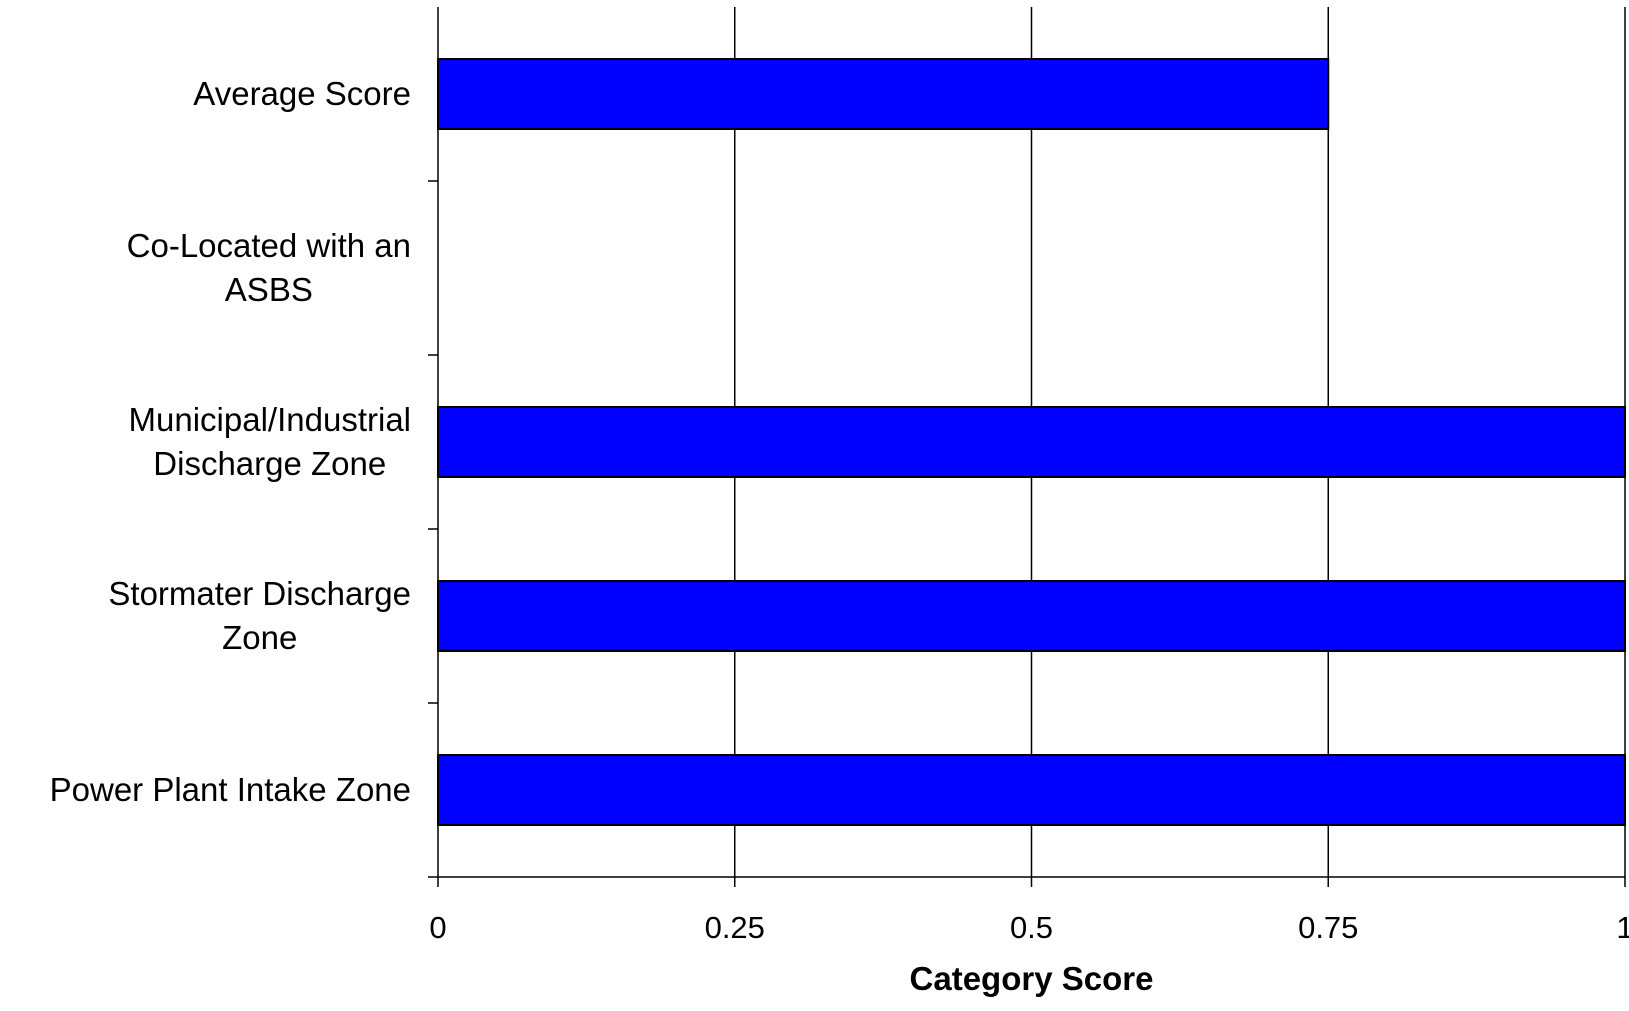 The height and width of the screenshot is (1011, 1629). Describe the element at coordinates (1328, 927) in the screenshot. I see `x-tick-label: 0.75` at that location.